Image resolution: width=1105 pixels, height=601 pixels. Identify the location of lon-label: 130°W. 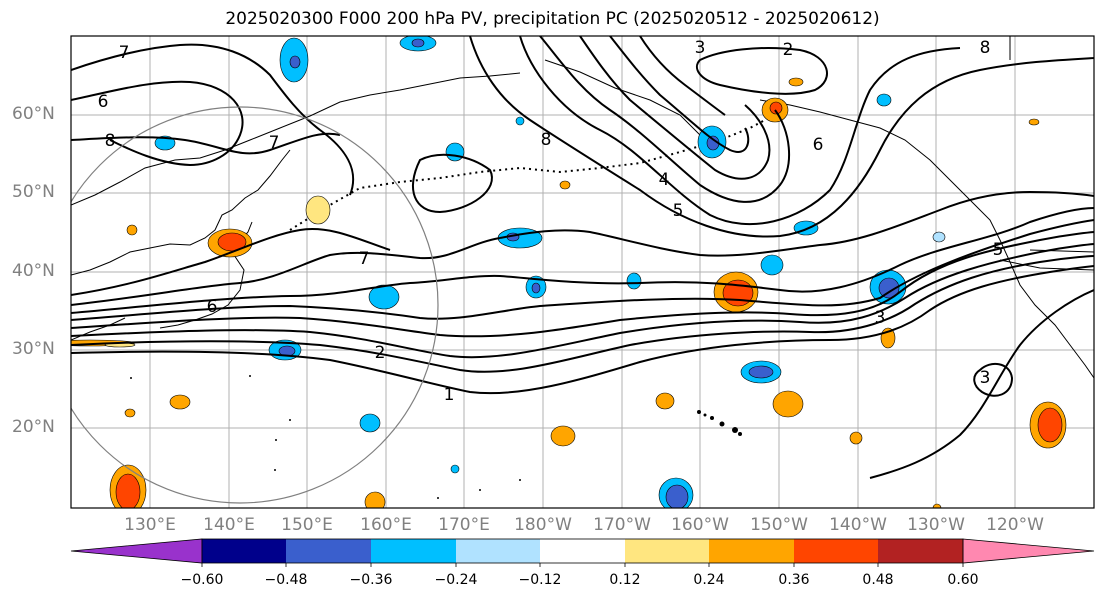
(936, 525).